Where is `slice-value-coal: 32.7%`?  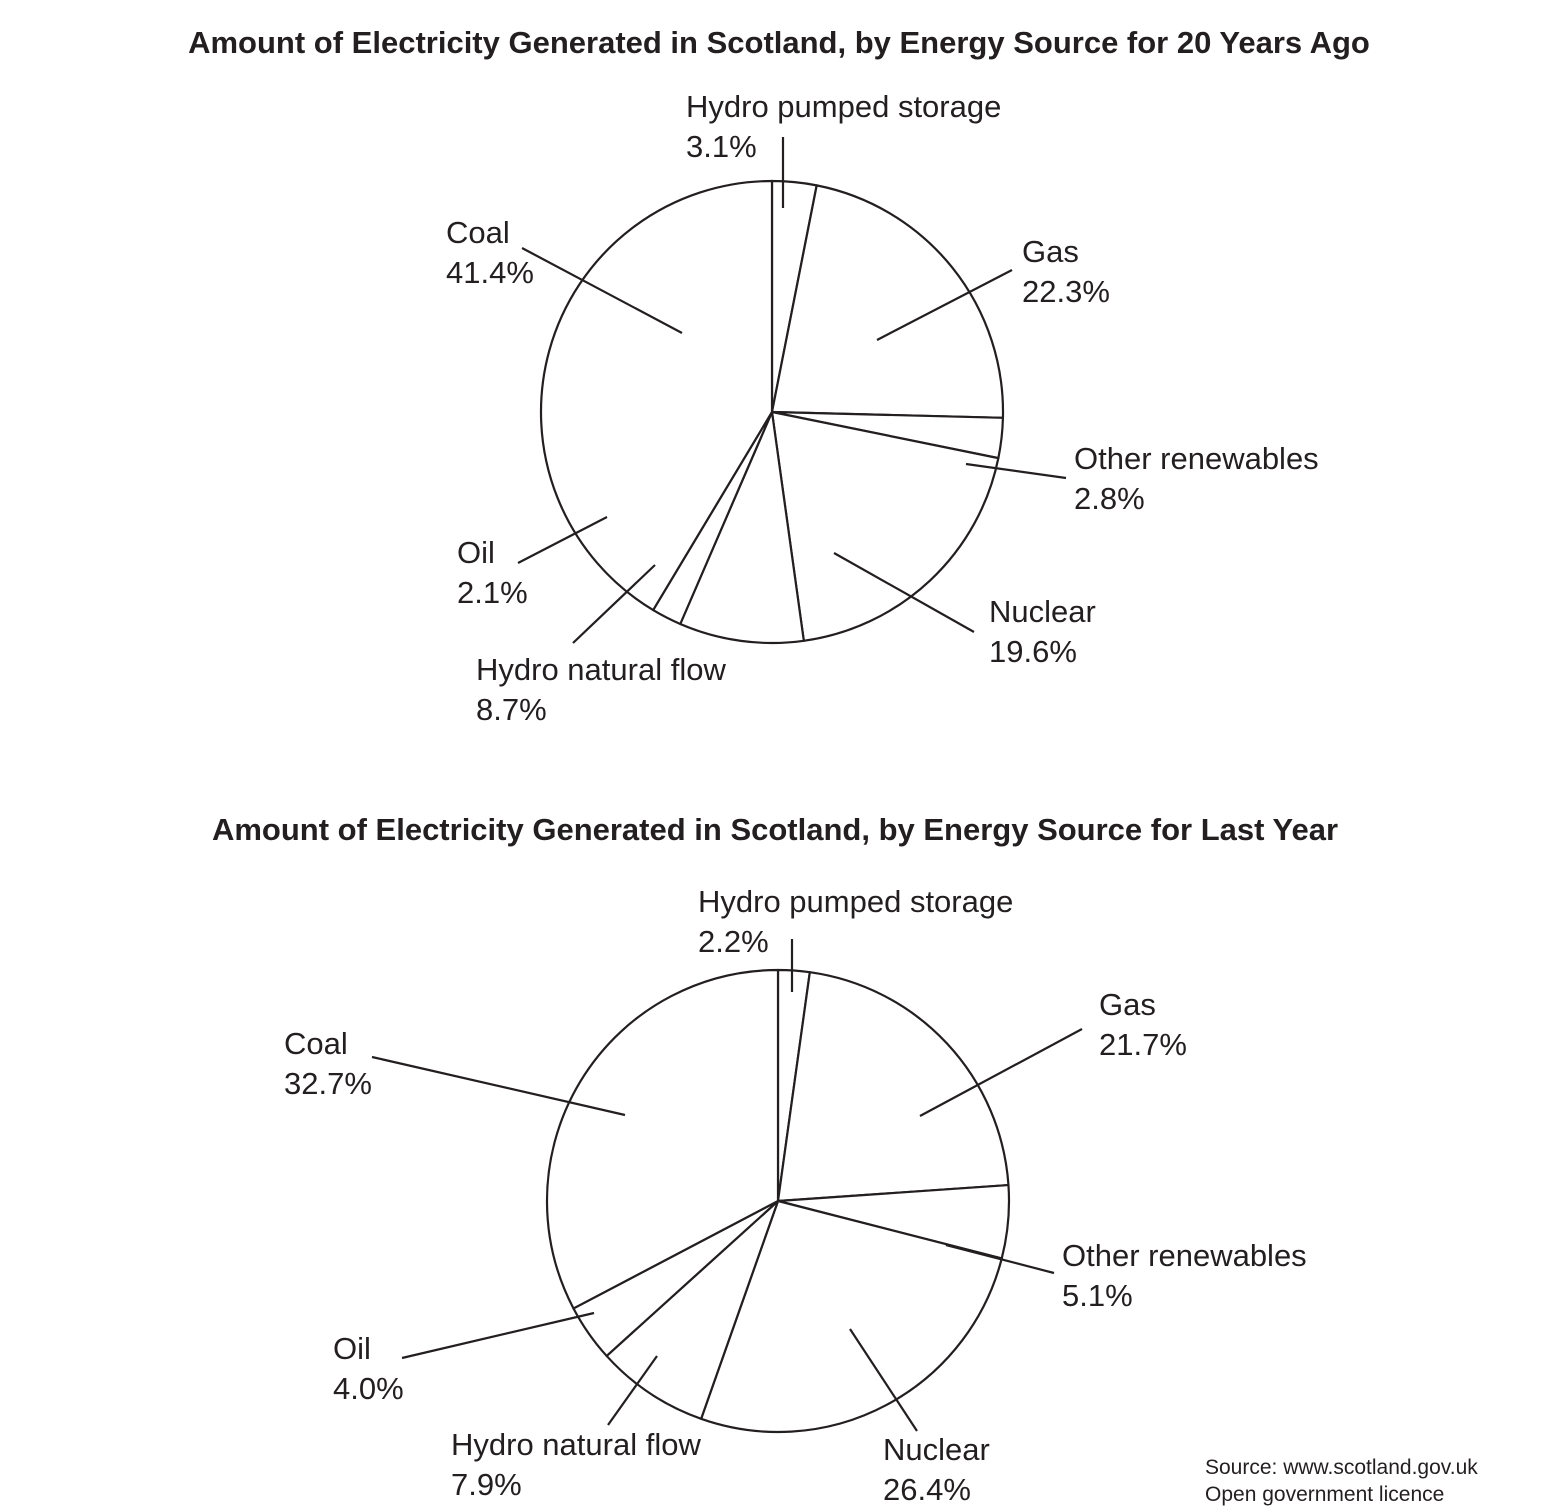
slice-value-coal: 32.7% is located at coordinates (328, 1083).